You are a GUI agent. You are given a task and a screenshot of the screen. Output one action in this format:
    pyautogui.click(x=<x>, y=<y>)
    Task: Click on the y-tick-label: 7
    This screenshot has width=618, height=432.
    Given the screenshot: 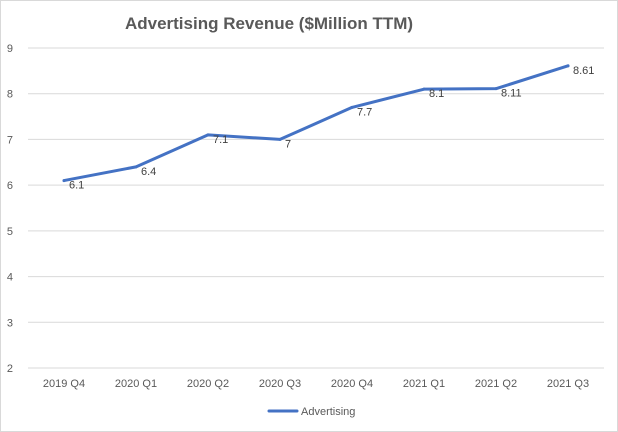 What is the action you would take?
    pyautogui.click(x=10, y=140)
    